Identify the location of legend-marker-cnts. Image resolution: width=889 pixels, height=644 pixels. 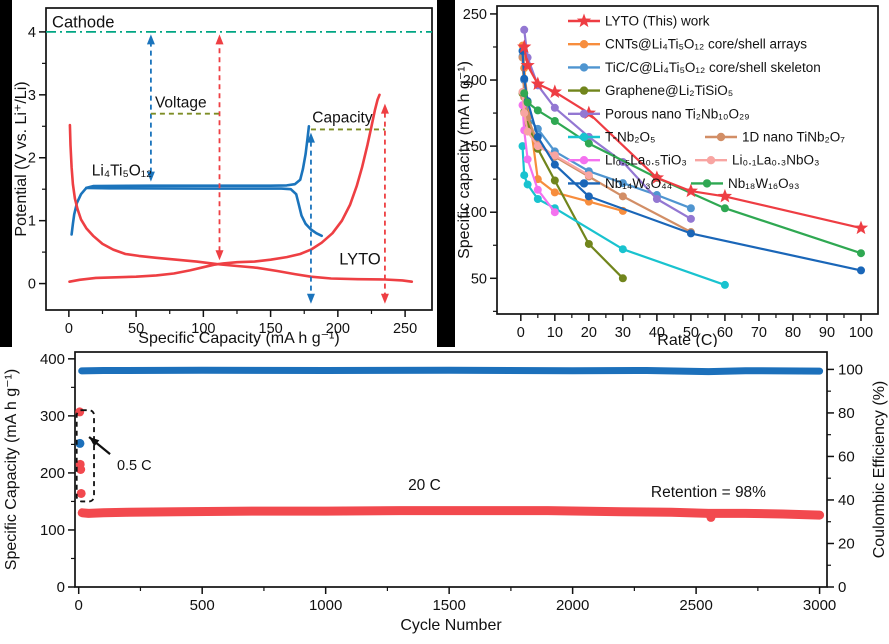
(584, 44).